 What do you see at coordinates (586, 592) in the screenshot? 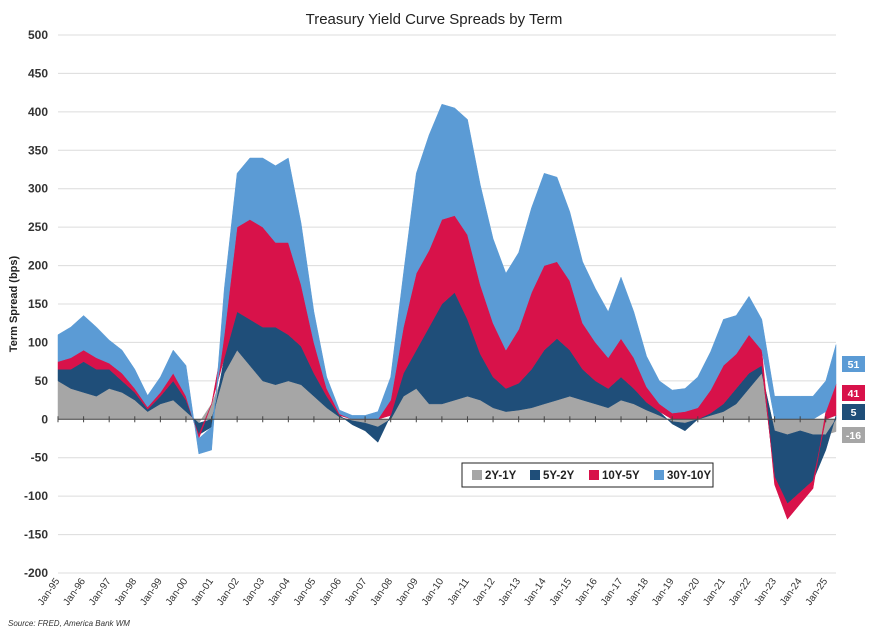
I see `x-tick-label: Jan-16` at bounding box center [586, 592].